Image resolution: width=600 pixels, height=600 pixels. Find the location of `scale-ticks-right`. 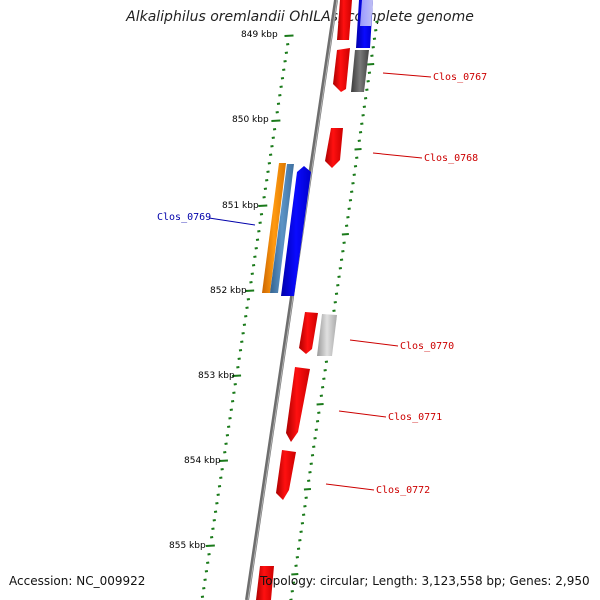

scale-ticks-right is located at coordinates (334, 310).